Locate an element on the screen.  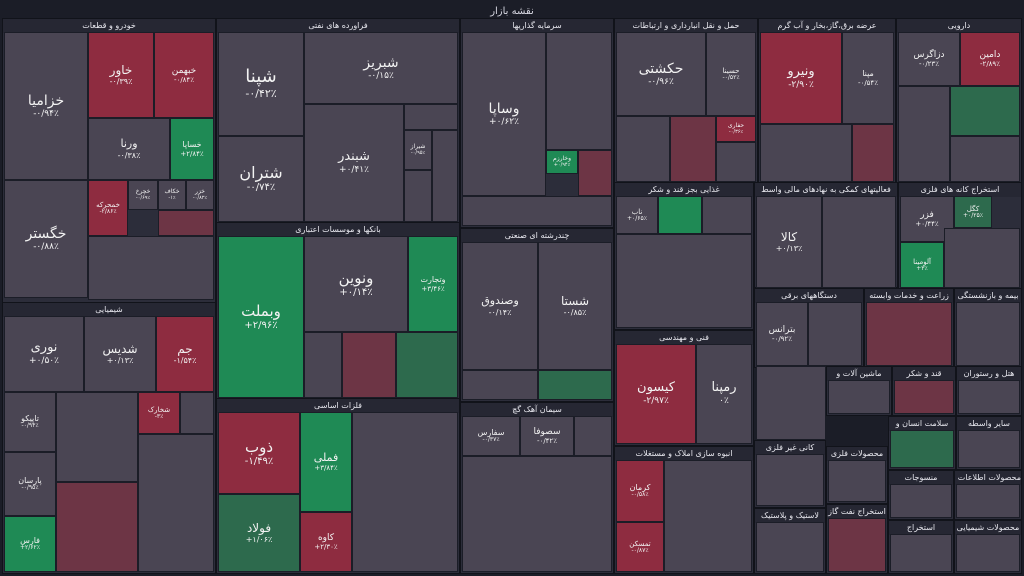
stock-tile-hekeshti: حکشتی -۰/۹۶٪ is located at coordinates (661, 74).